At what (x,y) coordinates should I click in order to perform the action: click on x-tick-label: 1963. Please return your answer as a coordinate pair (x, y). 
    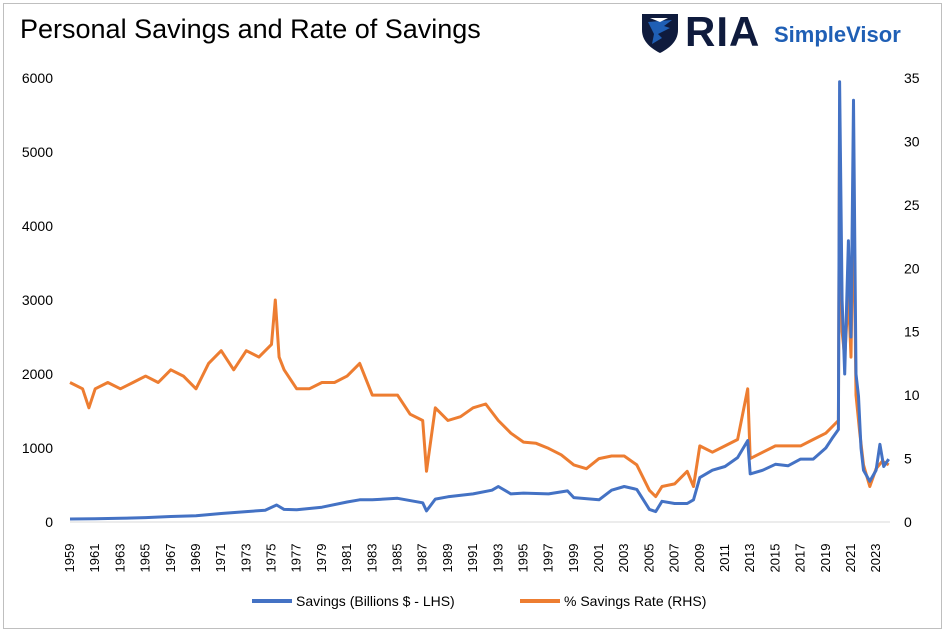
    Looking at the image, I should click on (119, 558).